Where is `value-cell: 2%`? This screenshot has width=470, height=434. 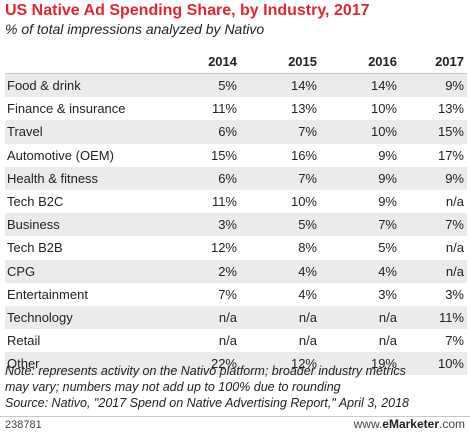 value-cell: 2% is located at coordinates (227, 271).